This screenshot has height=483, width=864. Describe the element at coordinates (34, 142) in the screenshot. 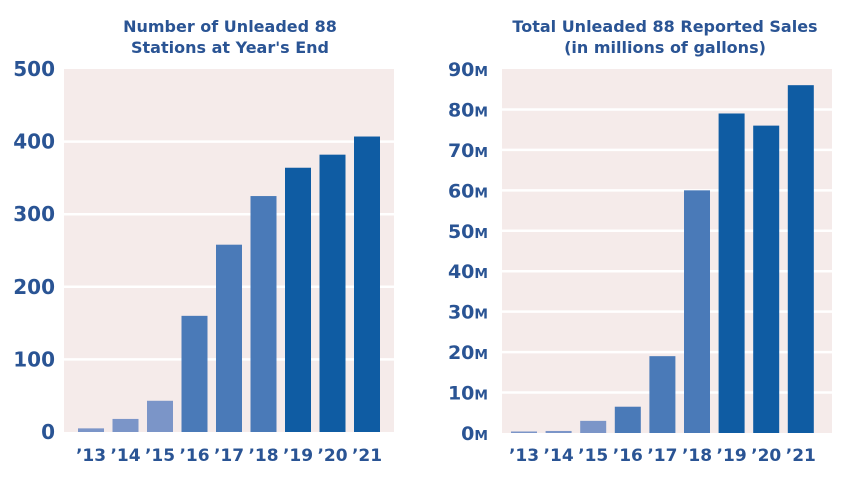

I see `chart-1-y-tick-label: 400` at that location.